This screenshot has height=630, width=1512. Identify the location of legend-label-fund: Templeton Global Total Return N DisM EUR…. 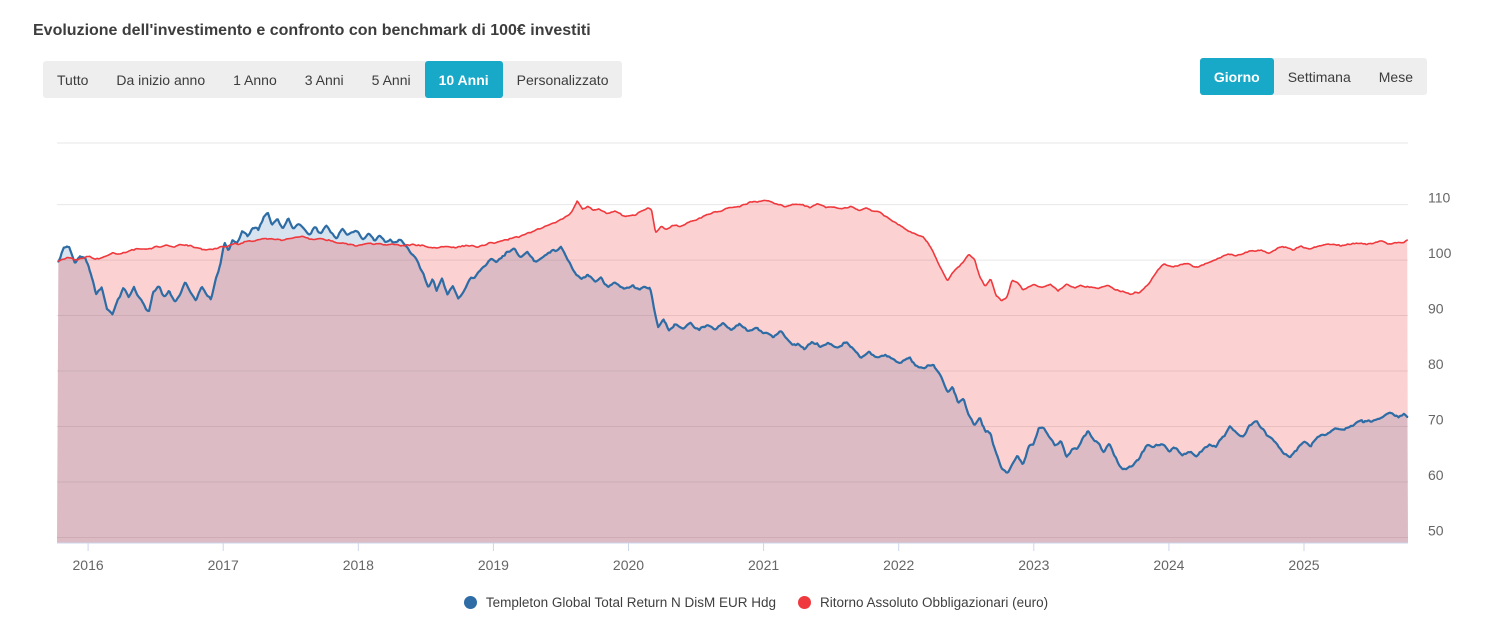
(630, 602).